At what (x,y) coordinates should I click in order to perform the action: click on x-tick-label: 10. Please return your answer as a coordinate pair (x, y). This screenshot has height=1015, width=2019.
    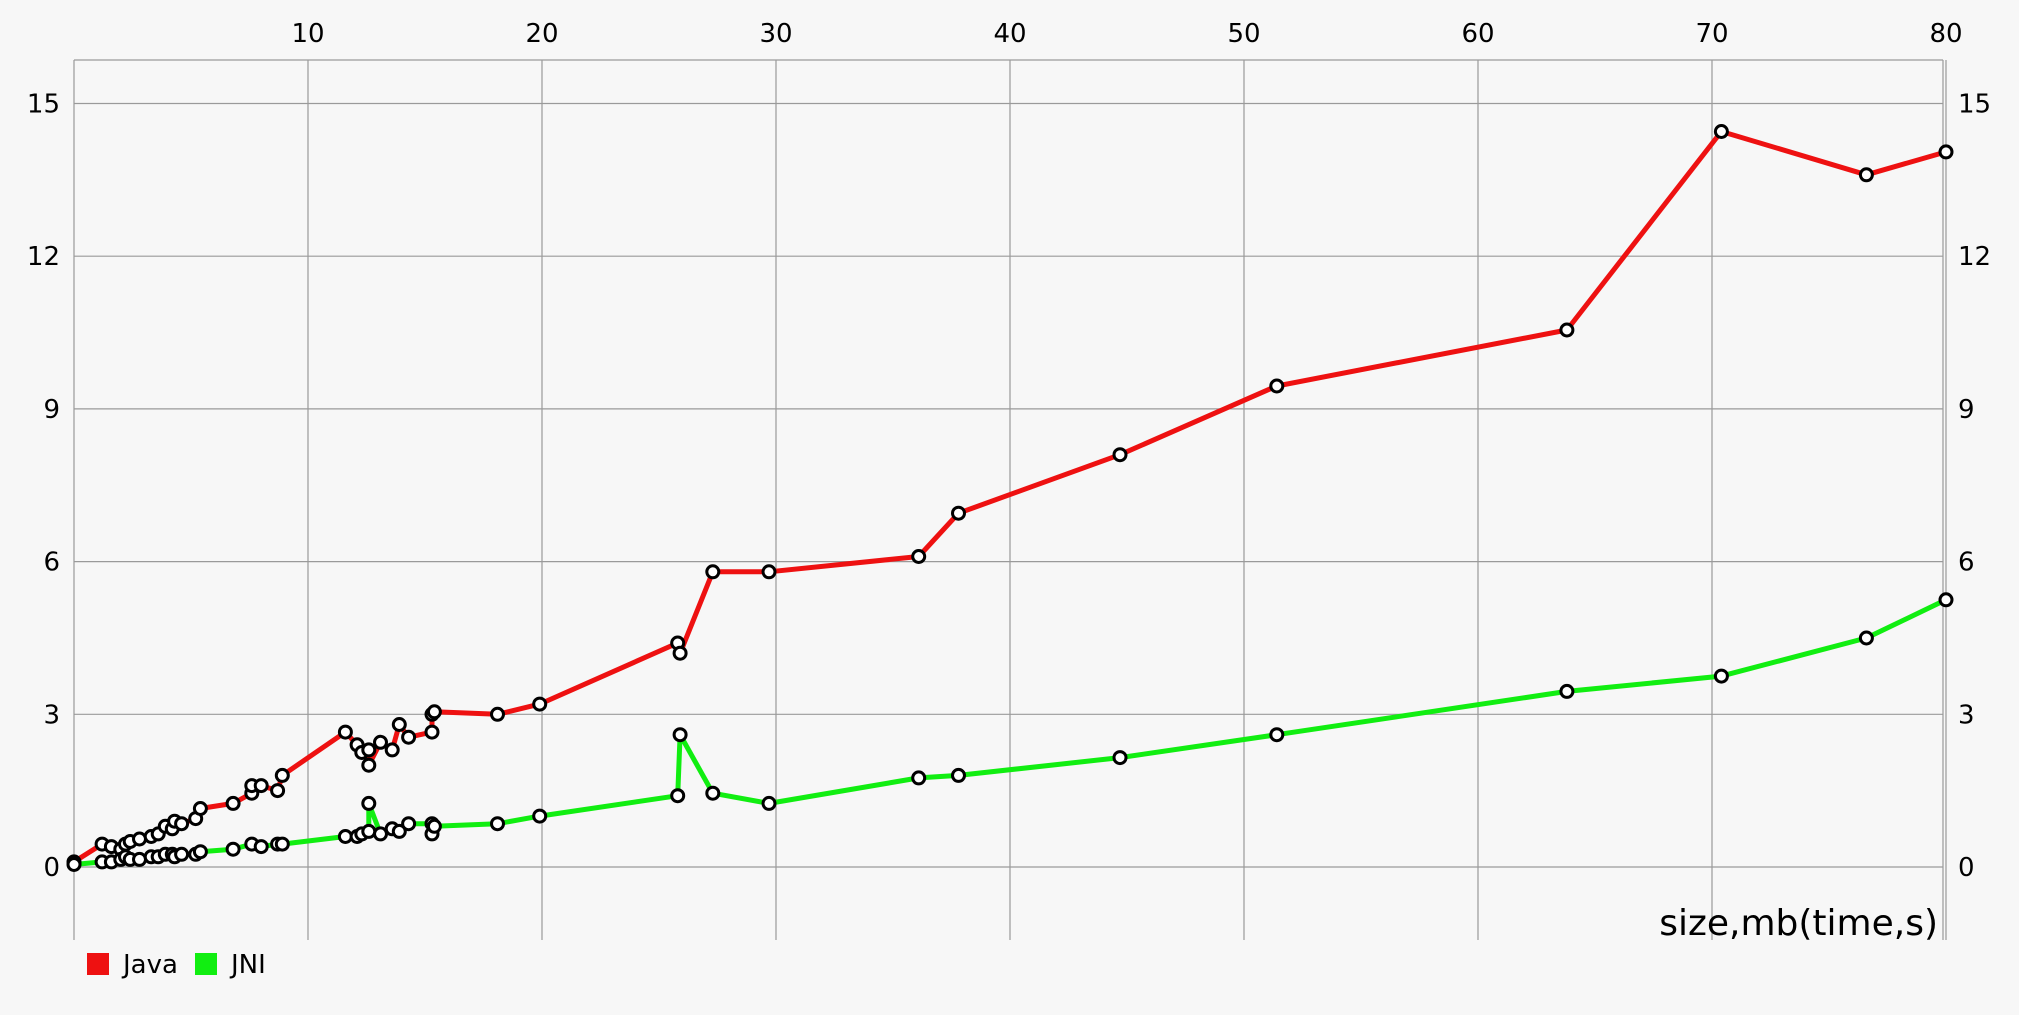
    Looking at the image, I should click on (307, 34).